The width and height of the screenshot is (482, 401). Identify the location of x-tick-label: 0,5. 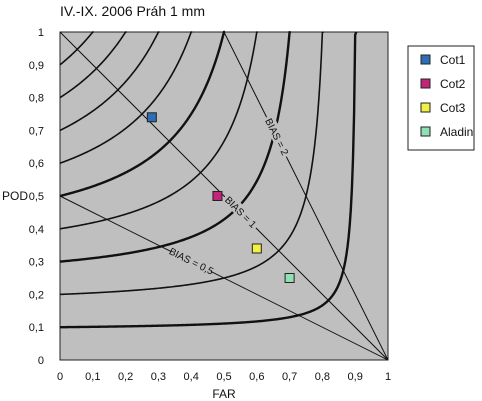
(223, 377).